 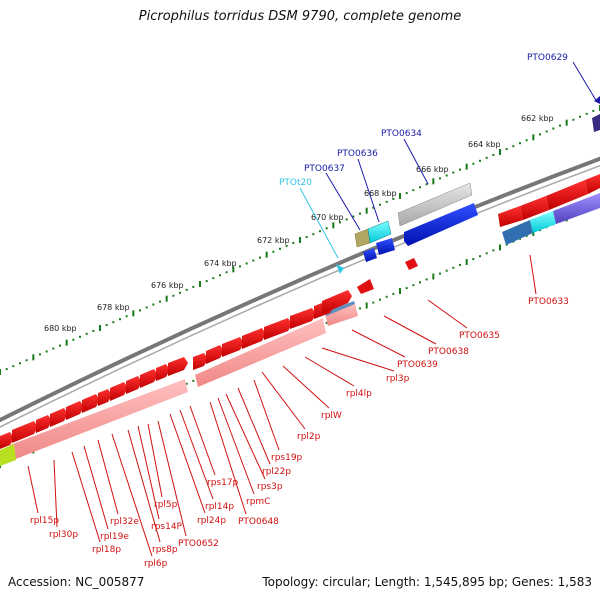 I want to click on gene-label: PTO0629, so click(x=547, y=58).